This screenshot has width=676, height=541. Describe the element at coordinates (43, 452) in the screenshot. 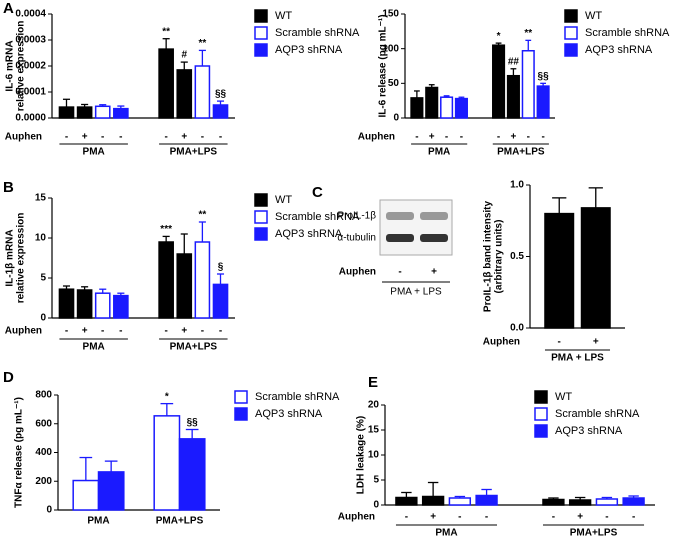

I see `y-tick-label: 400` at that location.